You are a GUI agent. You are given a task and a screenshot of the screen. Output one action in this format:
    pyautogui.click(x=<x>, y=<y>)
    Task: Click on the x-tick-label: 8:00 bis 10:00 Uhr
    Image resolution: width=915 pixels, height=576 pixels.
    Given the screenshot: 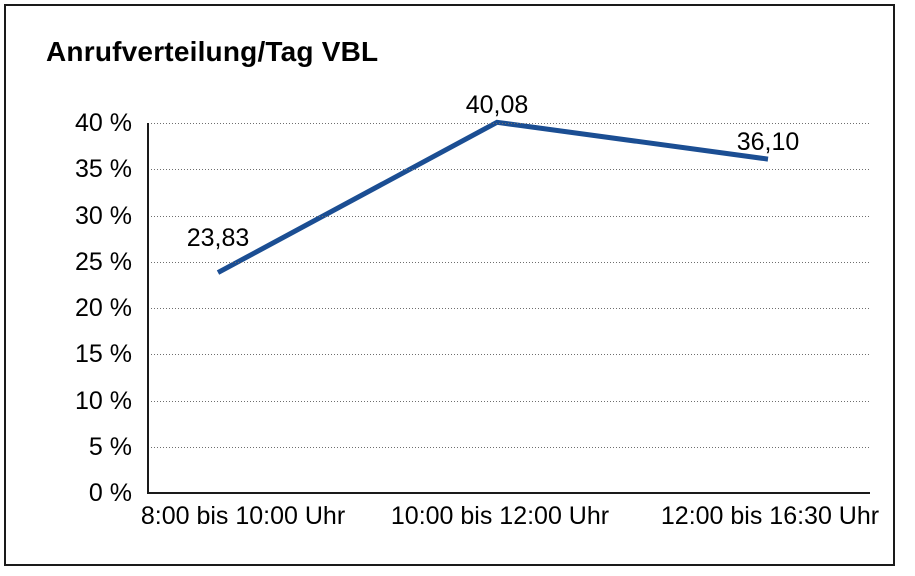 What is the action you would take?
    pyautogui.click(x=243, y=516)
    